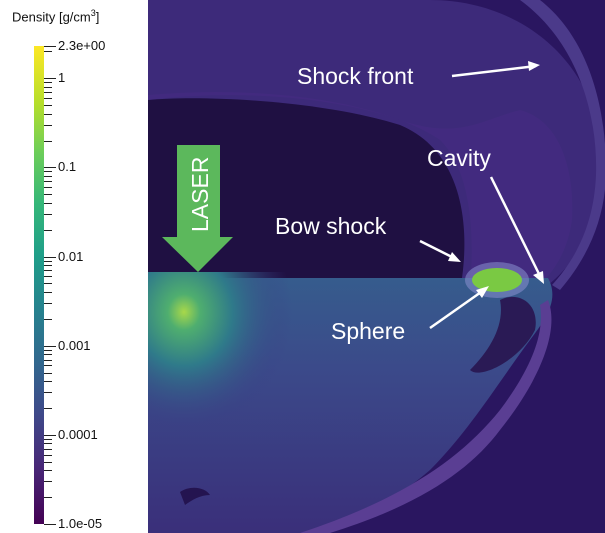 The image size is (605, 533). What do you see at coordinates (482, 292) in the screenshot?
I see `sphere-arrowhead` at bounding box center [482, 292].